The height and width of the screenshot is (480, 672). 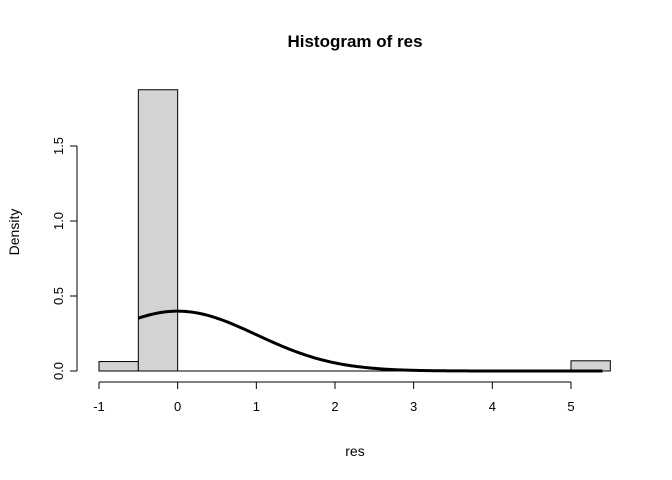 I want to click on x-tick-label-5: 4, so click(x=492, y=406).